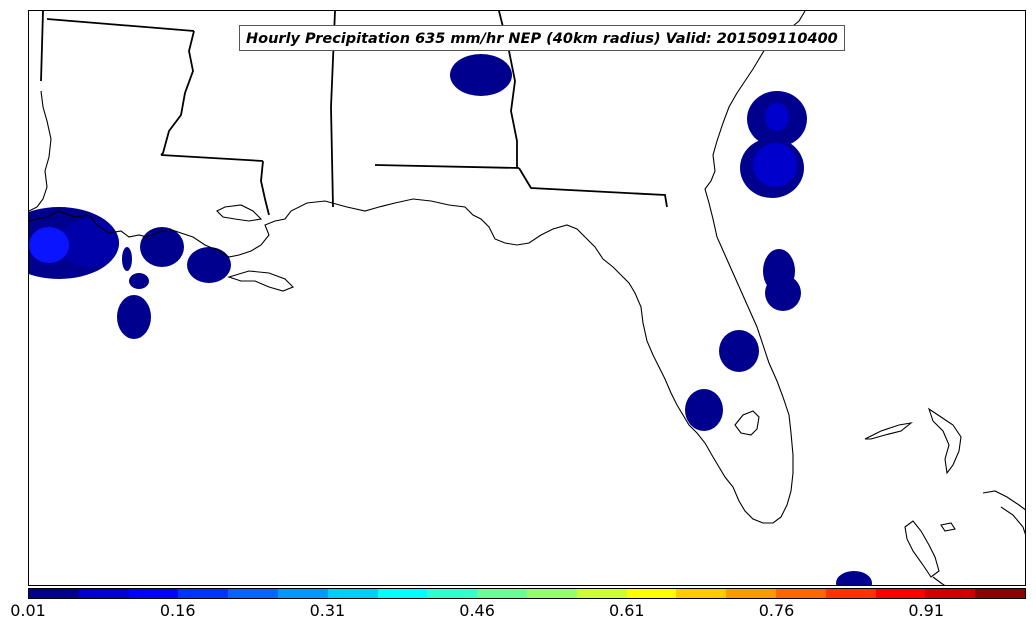 Image resolution: width=1036 pixels, height=633 pixels. Describe the element at coordinates (327, 610) in the screenshot. I see `colorbar-tick-label: 0.31` at that location.